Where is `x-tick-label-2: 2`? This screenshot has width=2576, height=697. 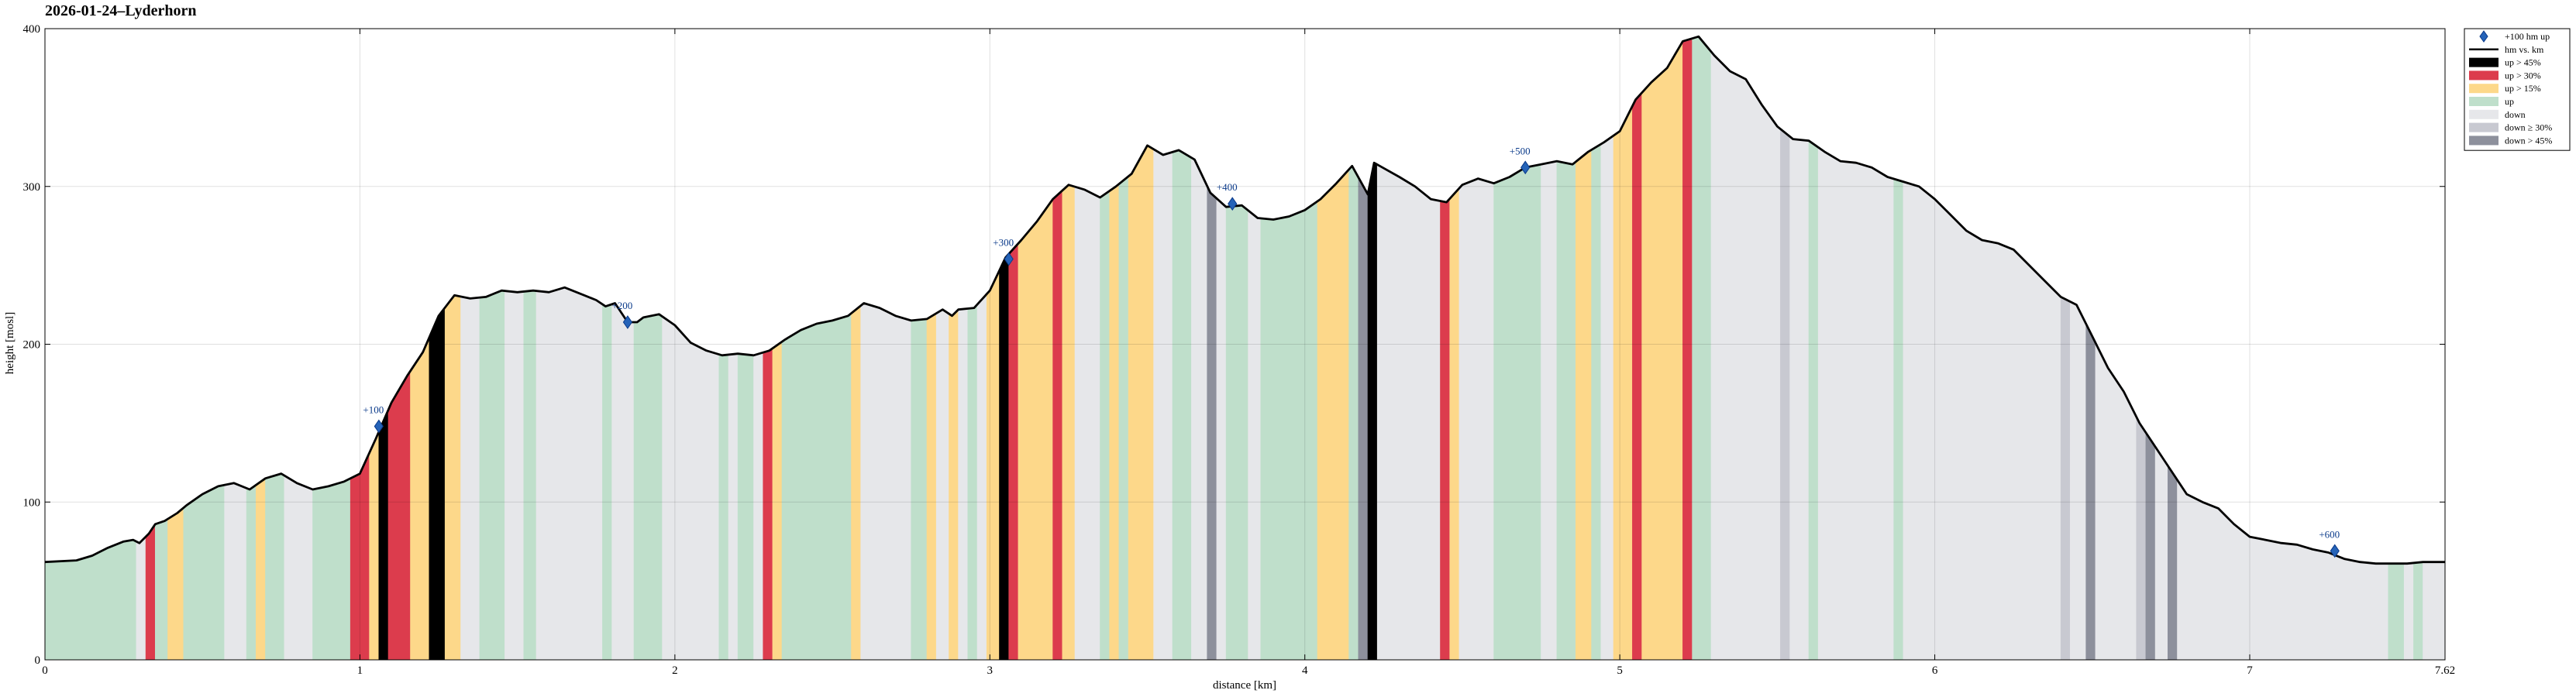 x-tick-label-2: 2 is located at coordinates (675, 670).